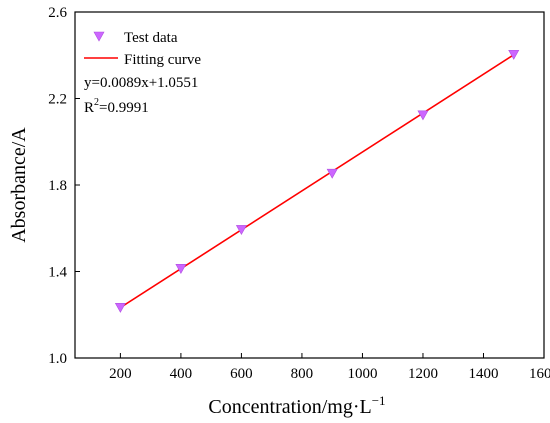 This screenshot has width=550, height=423. What do you see at coordinates (289, 407) in the screenshot?
I see `x-axis-title-text: Concentration/mg·L` at bounding box center [289, 407].